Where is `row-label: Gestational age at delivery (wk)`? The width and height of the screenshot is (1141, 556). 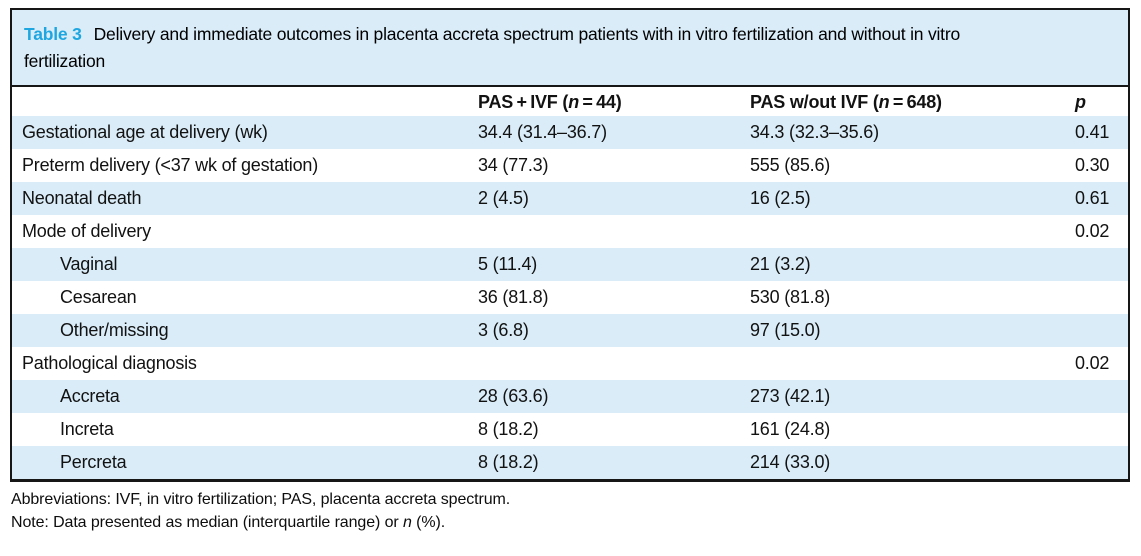
row-label: Gestational age at delivery (wk) is located at coordinates (245, 132).